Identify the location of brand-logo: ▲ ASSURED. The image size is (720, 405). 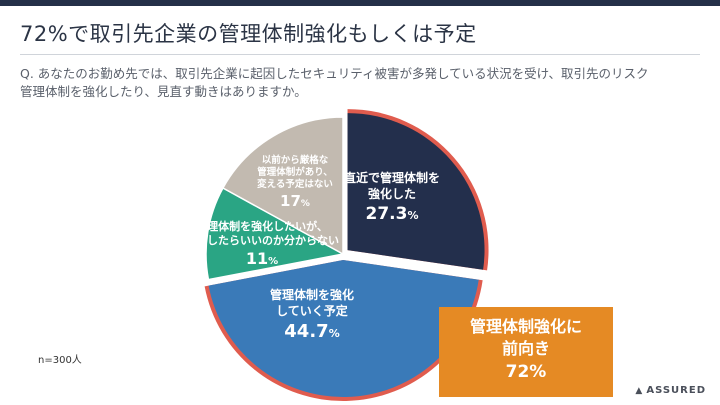
(670, 390).